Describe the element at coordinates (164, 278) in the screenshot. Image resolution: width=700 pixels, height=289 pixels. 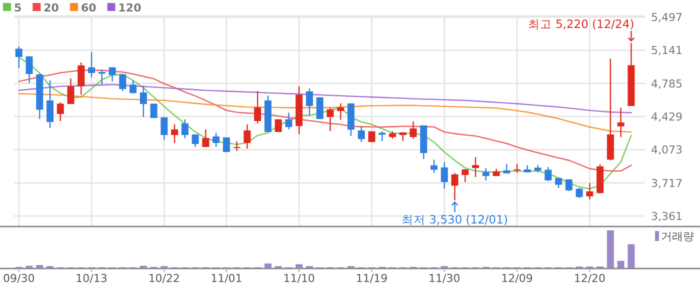
I see `x-tick-label: 10/22` at that location.